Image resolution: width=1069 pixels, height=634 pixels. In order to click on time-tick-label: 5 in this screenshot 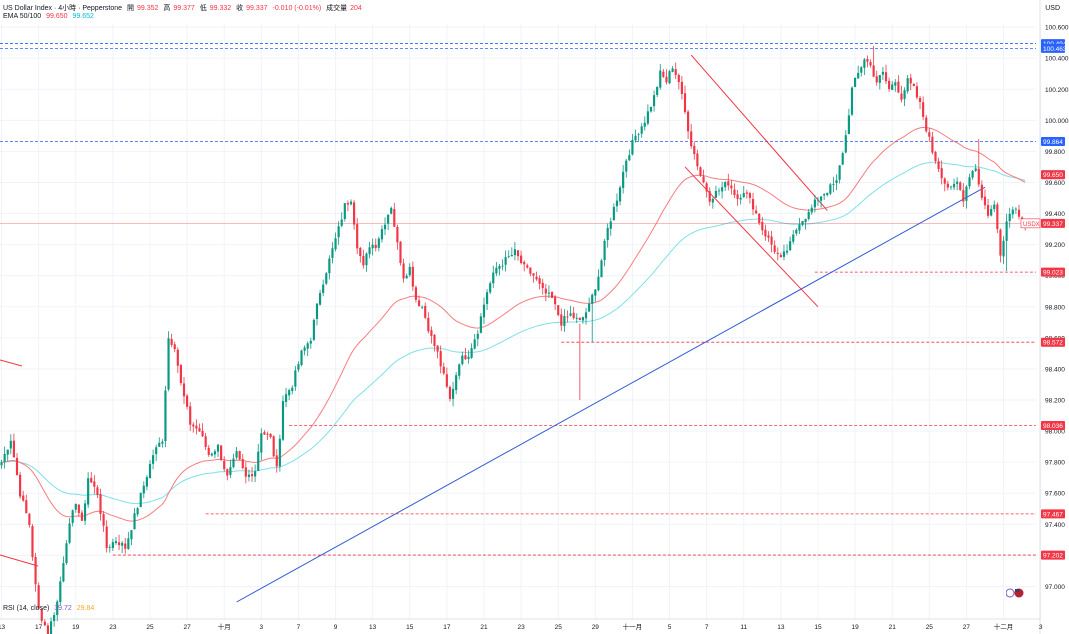, I will do `click(670, 627)`.